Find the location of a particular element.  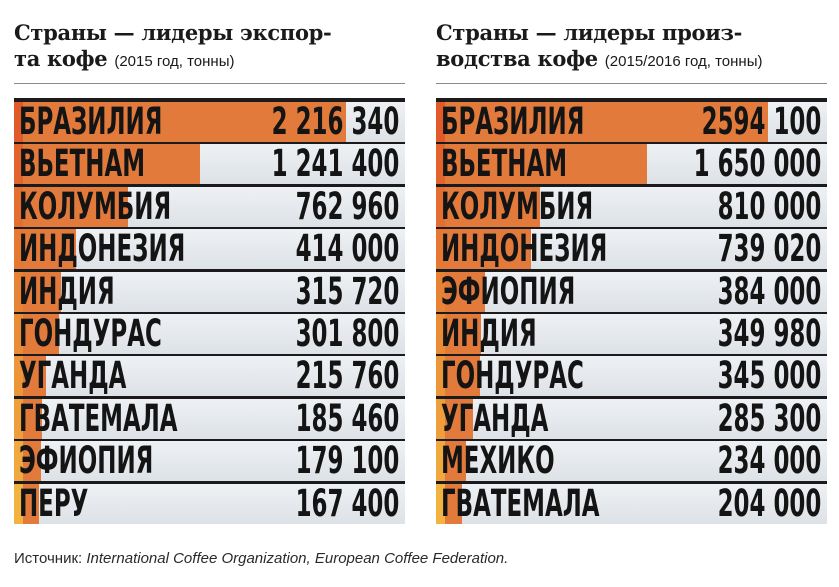

bar-row: ГОНДУРАС 345 000 is located at coordinates (631, 376).